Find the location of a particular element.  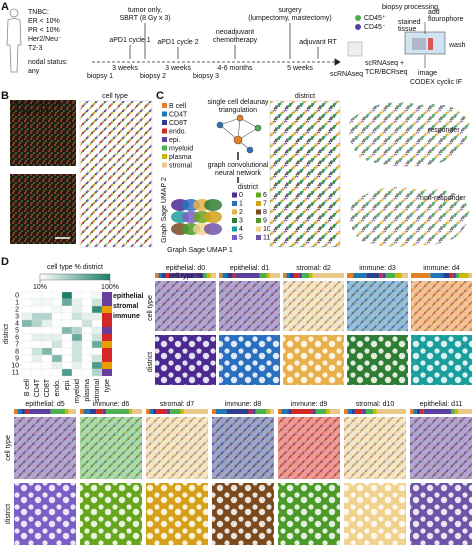

event: SBRT (8 Gy x 3) is located at coordinates (144, 18).